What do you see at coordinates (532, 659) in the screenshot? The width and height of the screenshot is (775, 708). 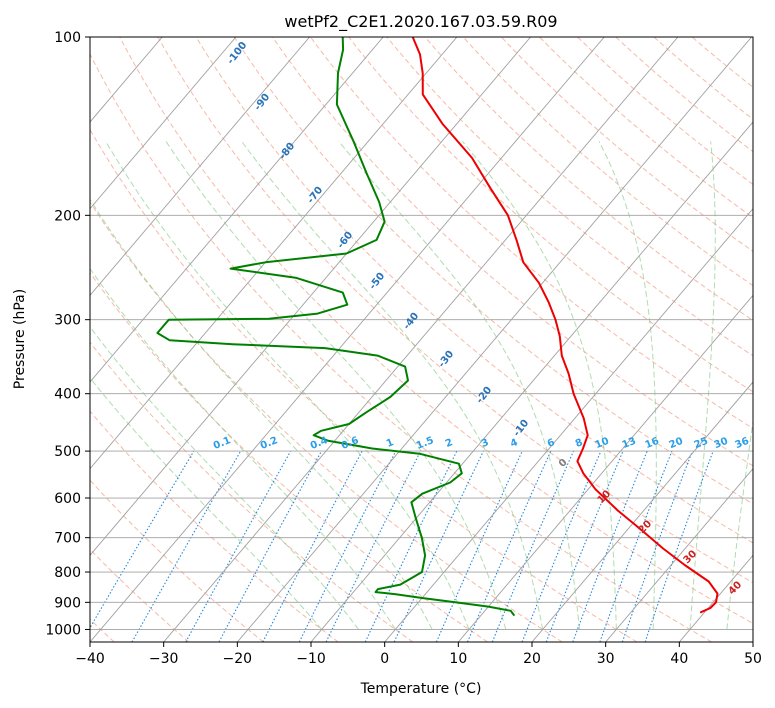 I see `x-tick-label: 20` at bounding box center [532, 659].